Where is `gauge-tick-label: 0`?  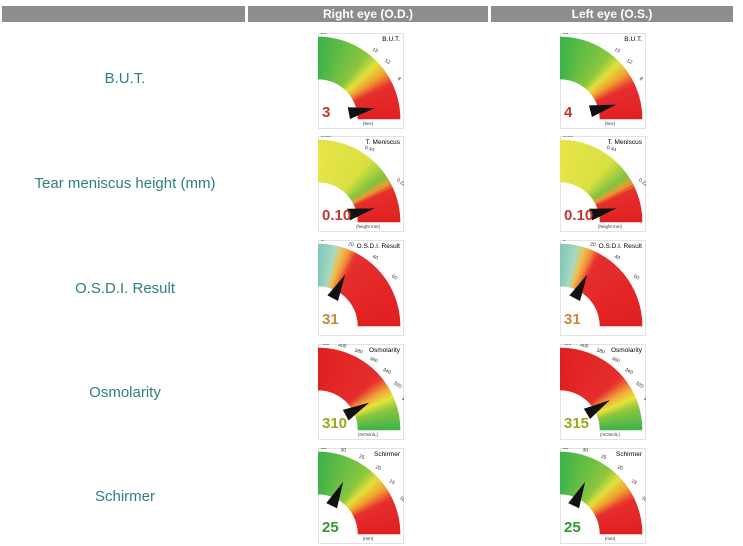 gauge-tick-label: 0 is located at coordinates (322, 241).